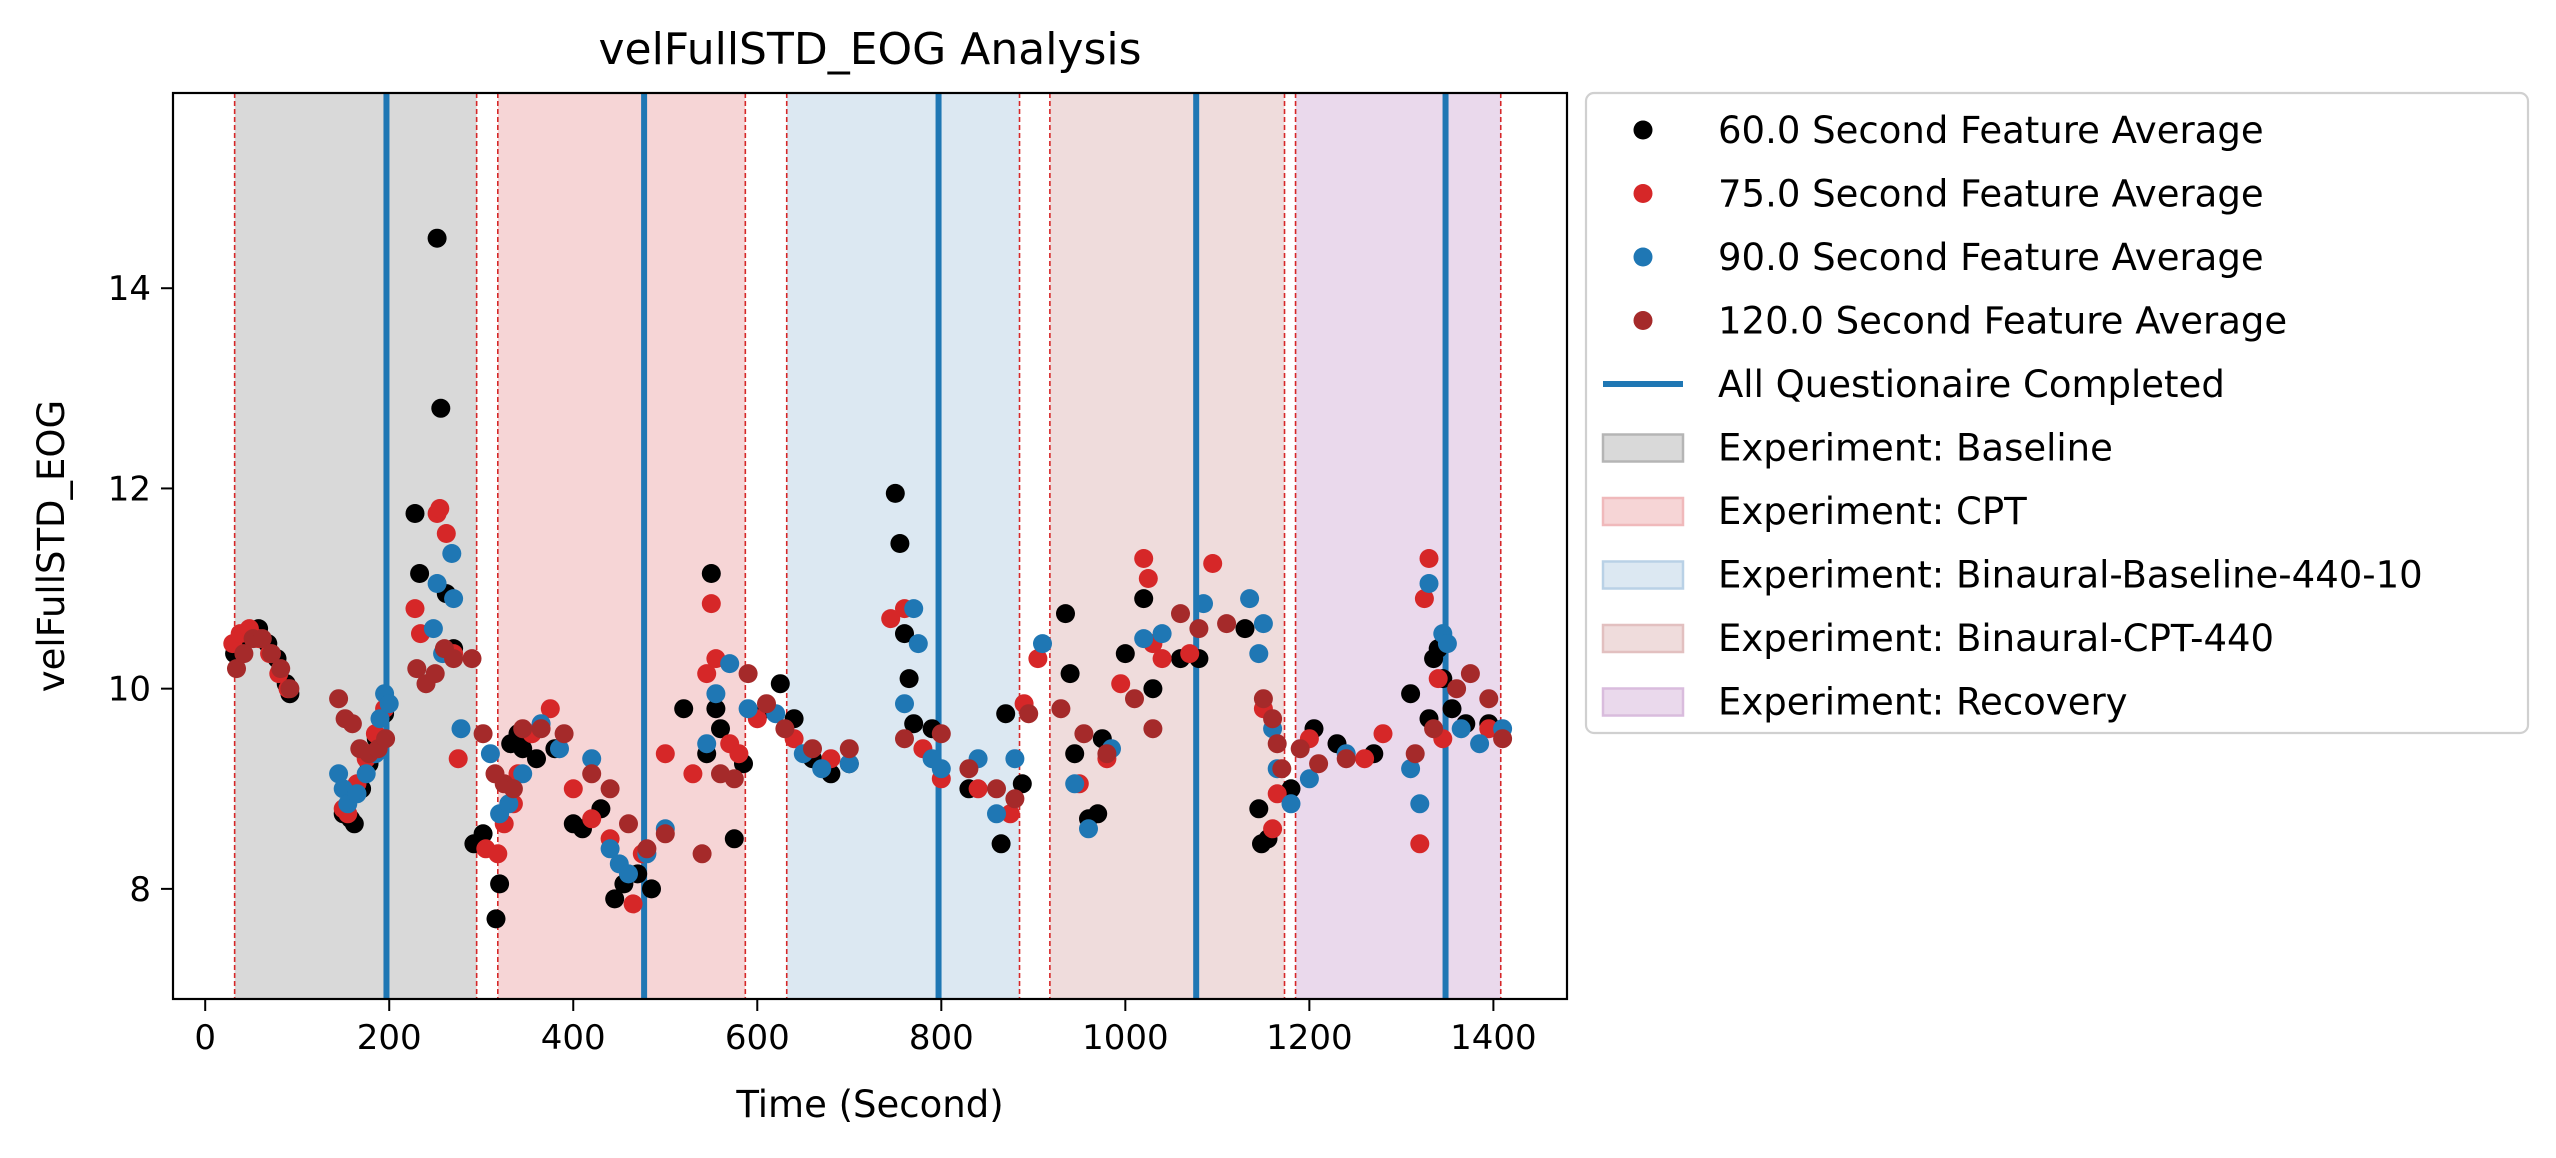 The height and width of the screenshot is (1158, 2556). Describe the element at coordinates (869, 1104) in the screenshot. I see `x-axis-title: Time (Second)` at that location.